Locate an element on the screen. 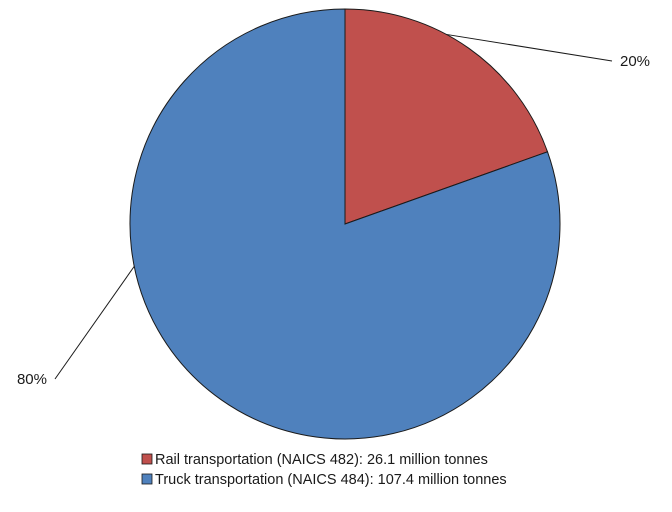  leader-line-truck is located at coordinates (94, 323).